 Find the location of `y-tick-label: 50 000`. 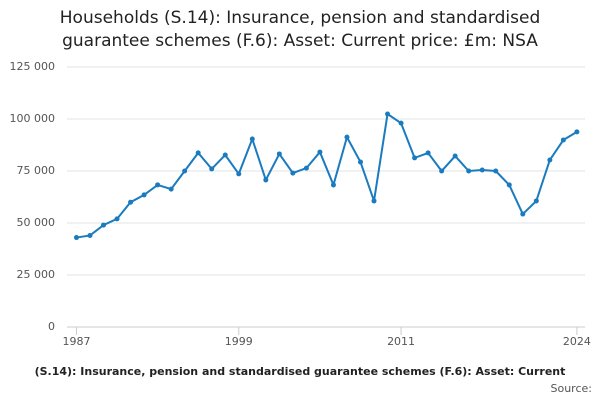

y-tick-label: 50 000 is located at coordinates (36, 222).